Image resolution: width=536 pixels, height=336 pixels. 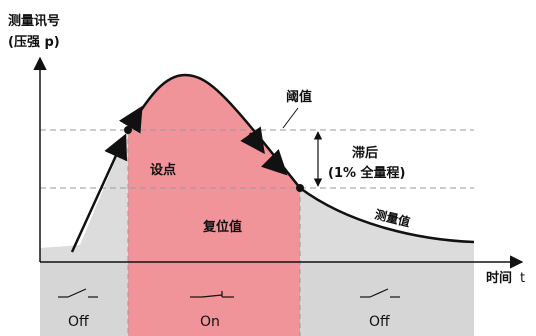 I want to click on setpoint-dot, so click(x=128, y=130).